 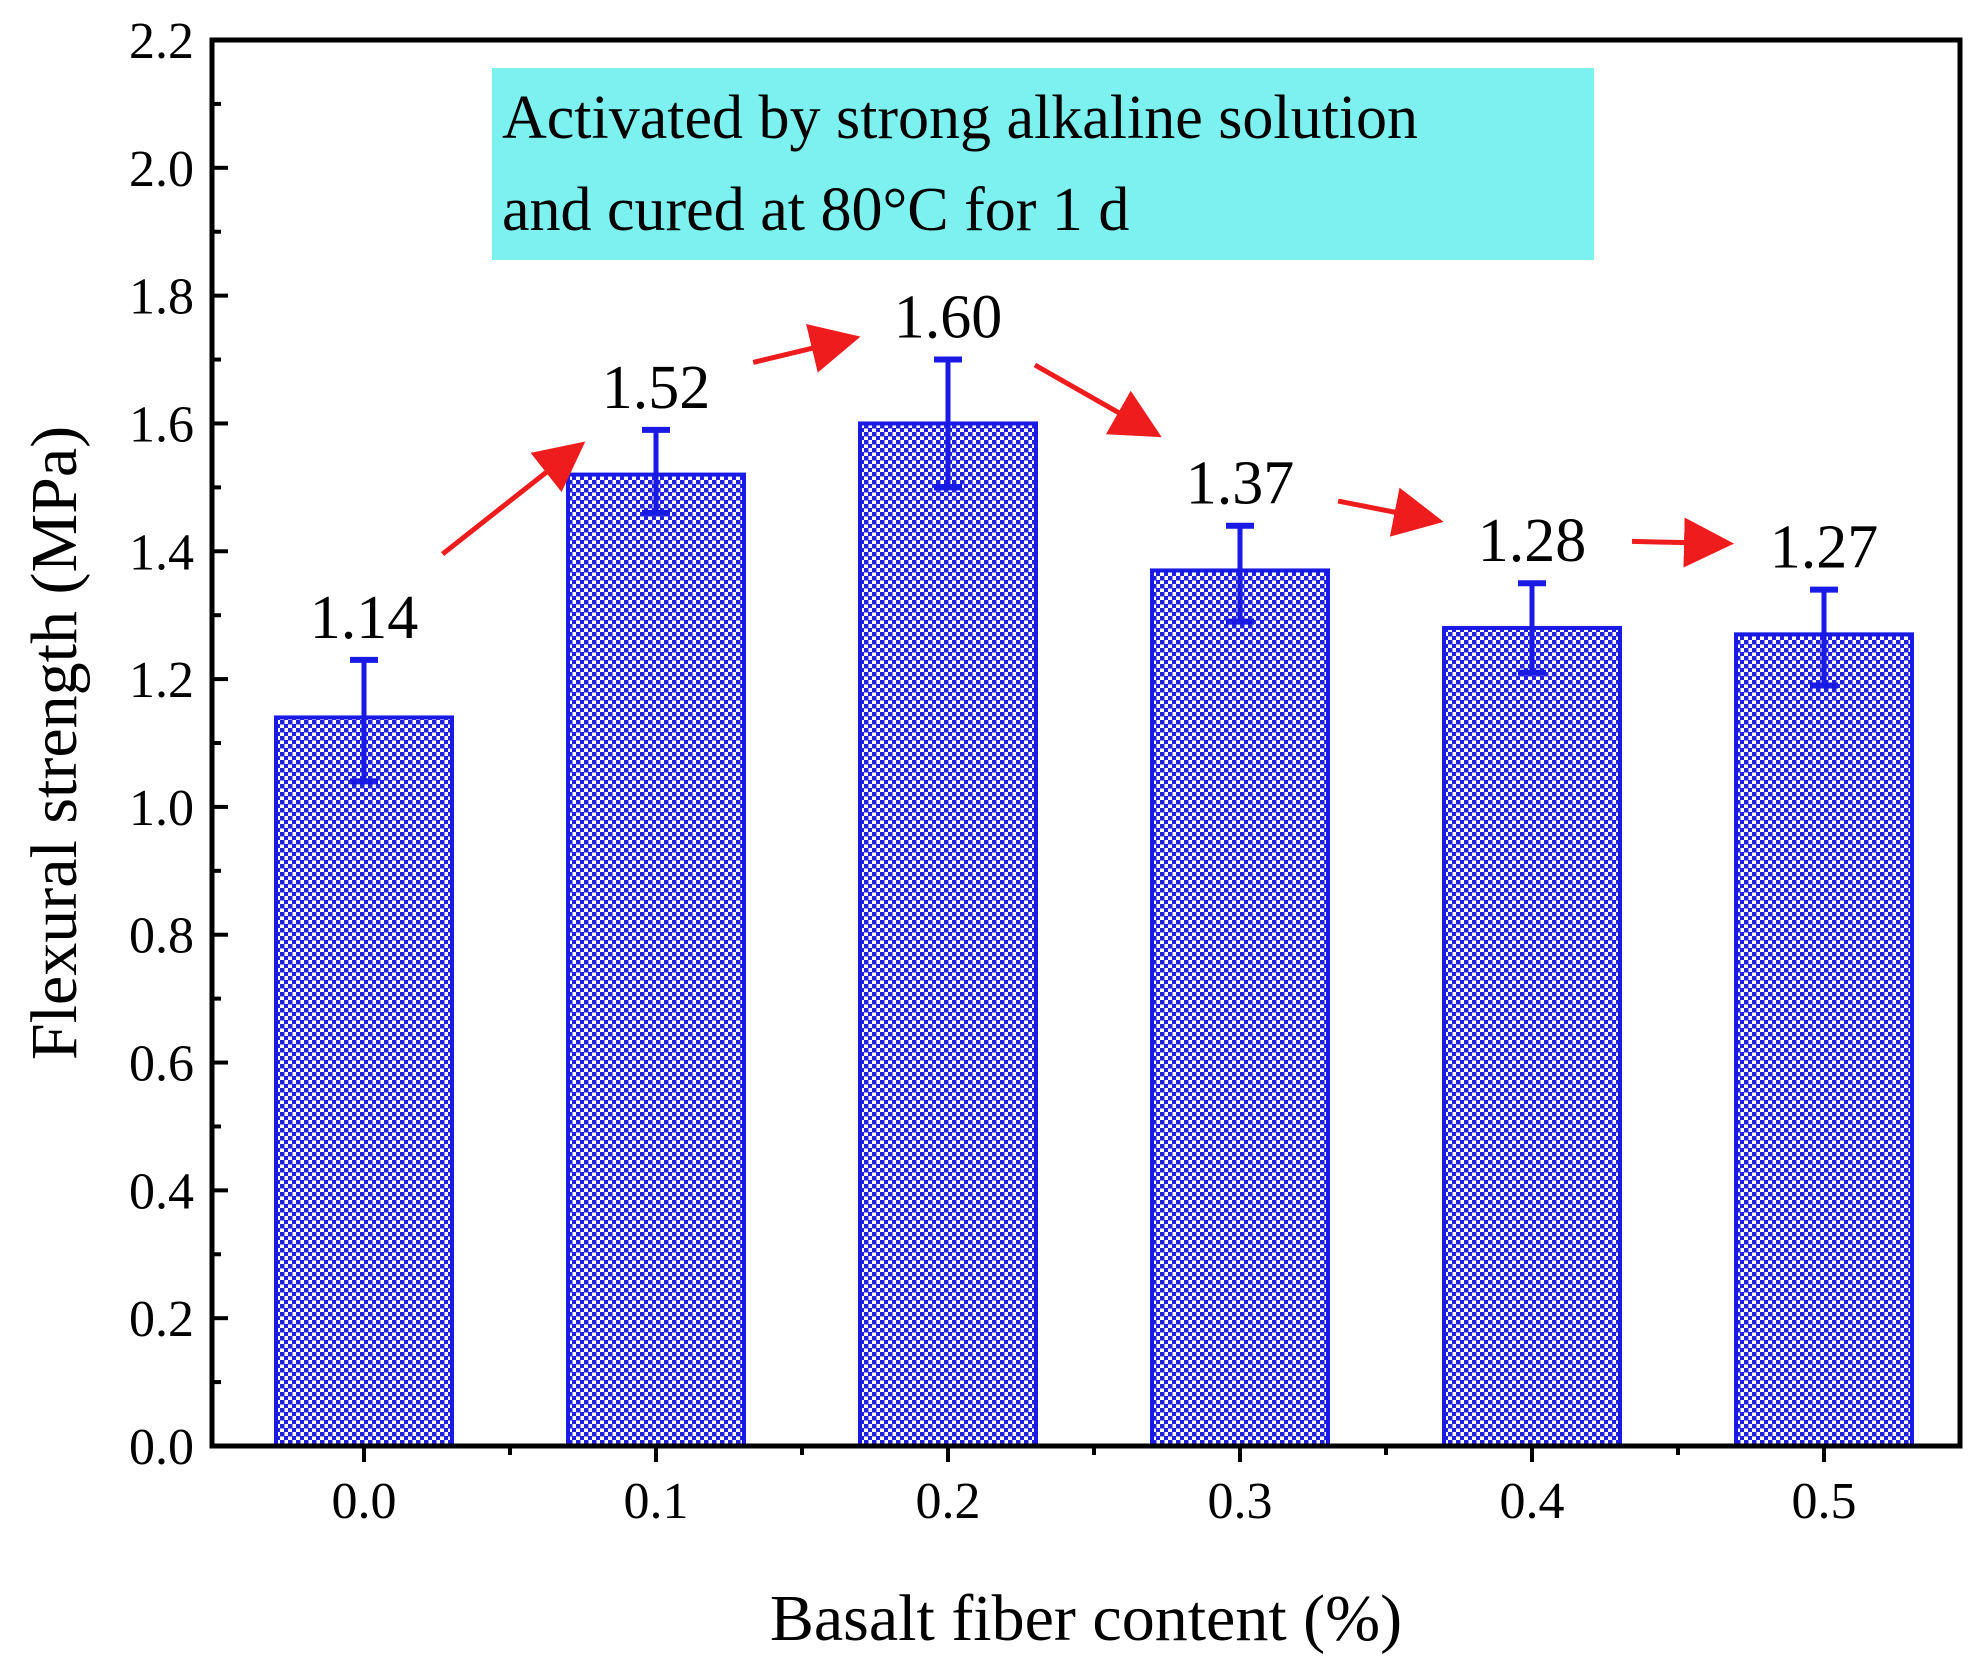 What do you see at coordinates (364, 720) in the screenshot?
I see `error-bar-0.0` at bounding box center [364, 720].